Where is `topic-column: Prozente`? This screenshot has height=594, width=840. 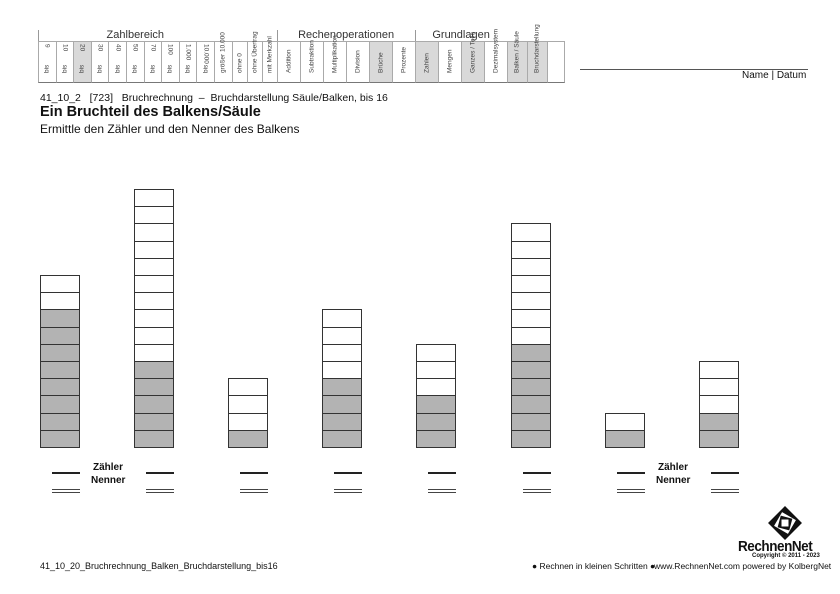
topic-column: Prozente is located at coordinates (403, 62).